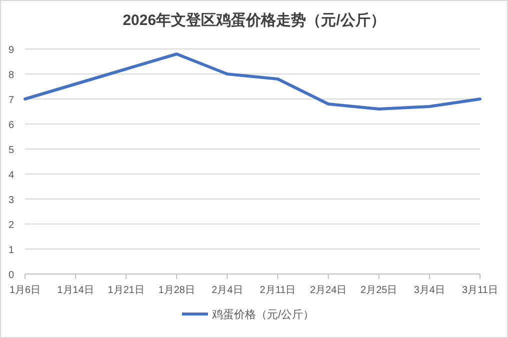 The width and height of the screenshot is (508, 338). Describe the element at coordinates (11, 225) in the screenshot. I see `y-tick-label: 2` at that location.